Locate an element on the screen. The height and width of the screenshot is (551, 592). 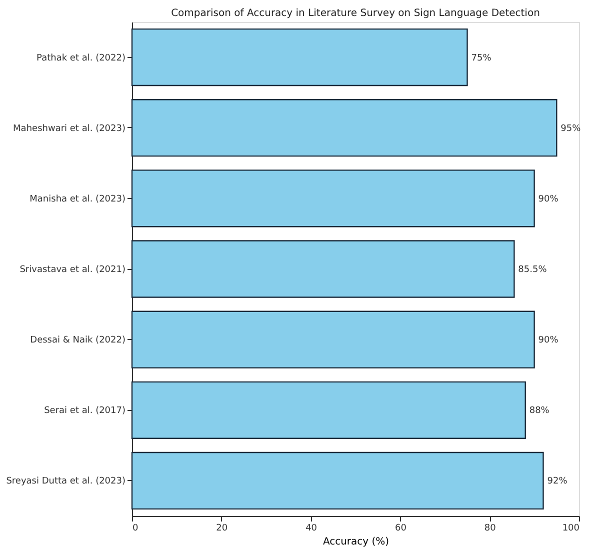
data-label: 95% is located at coordinates (571, 129).